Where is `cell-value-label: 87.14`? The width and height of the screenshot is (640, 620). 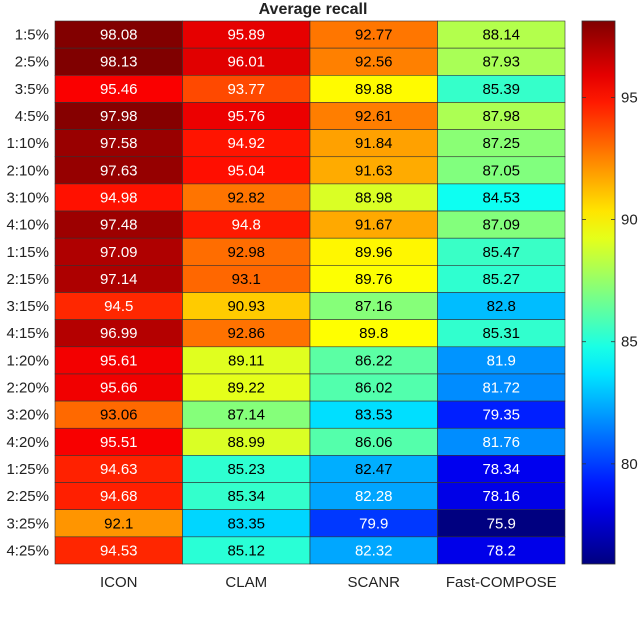 cell-value-label: 87.14 is located at coordinates (246, 415).